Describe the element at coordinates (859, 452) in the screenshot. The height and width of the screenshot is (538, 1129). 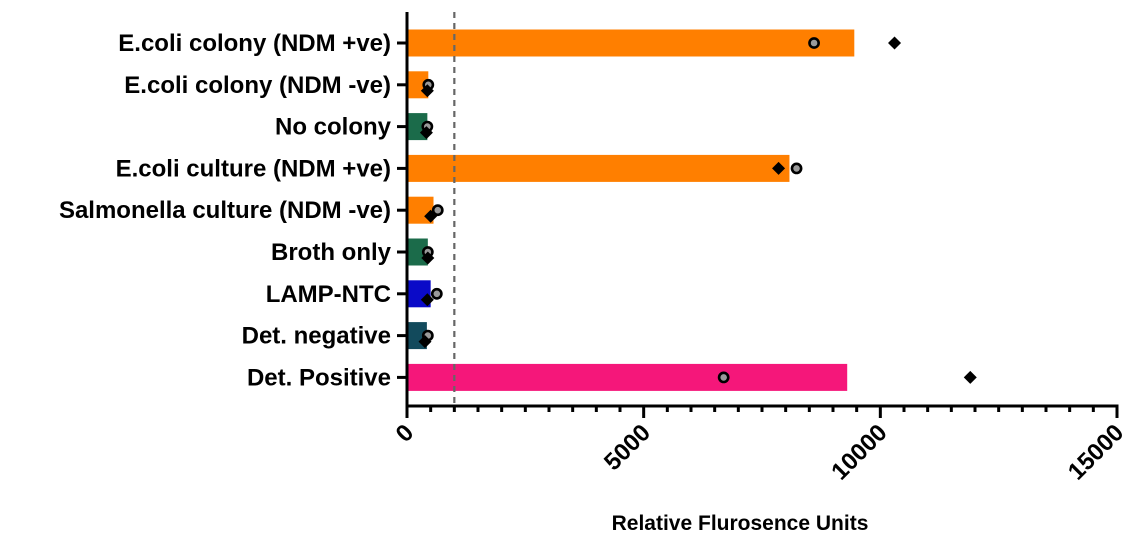
I see `x-tick-label: 10000` at that location.